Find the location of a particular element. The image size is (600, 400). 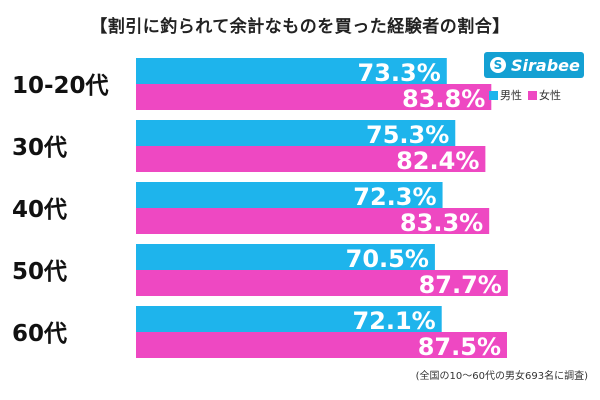

value-label-female: 87.7% is located at coordinates (460, 285).